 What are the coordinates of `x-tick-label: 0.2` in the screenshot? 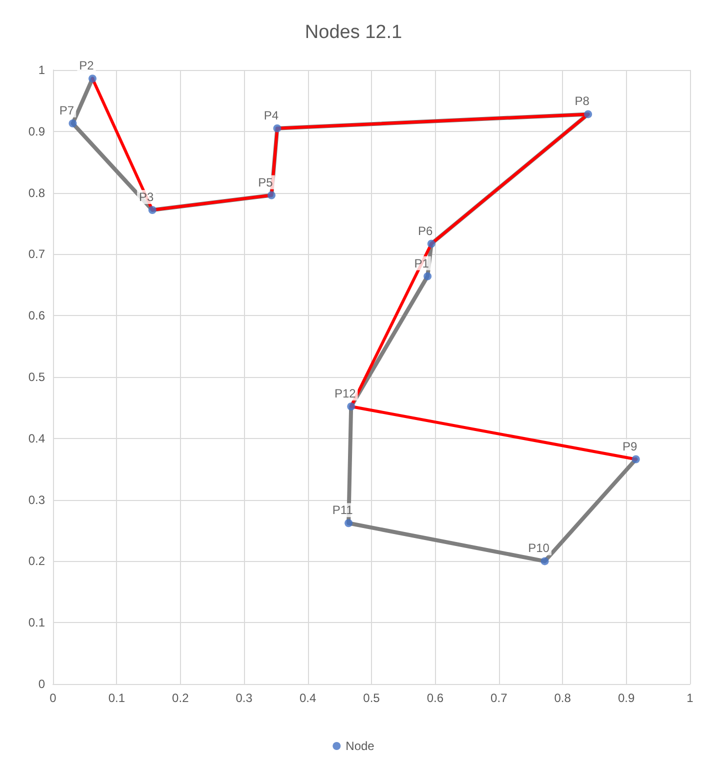 It's located at (181, 698).